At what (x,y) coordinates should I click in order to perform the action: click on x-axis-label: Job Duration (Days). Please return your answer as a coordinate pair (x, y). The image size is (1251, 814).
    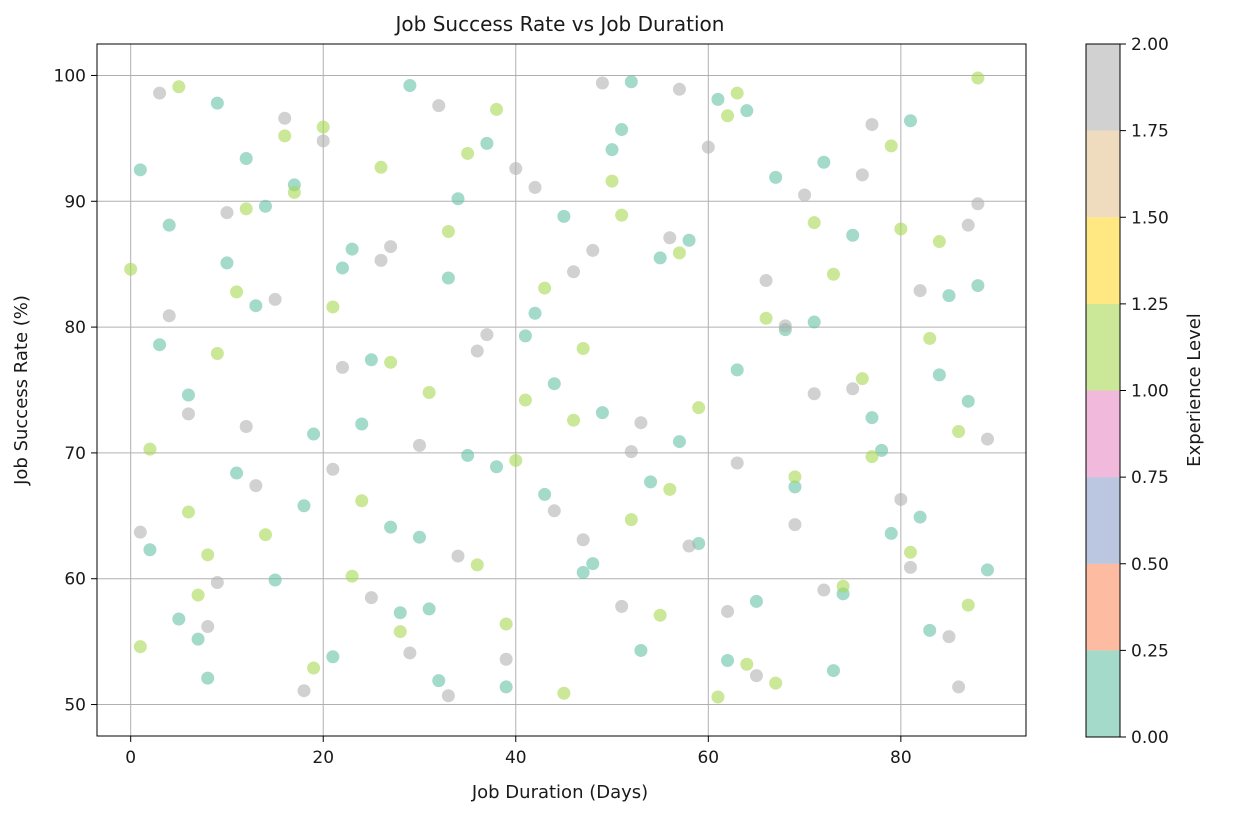
    Looking at the image, I should click on (559, 792).